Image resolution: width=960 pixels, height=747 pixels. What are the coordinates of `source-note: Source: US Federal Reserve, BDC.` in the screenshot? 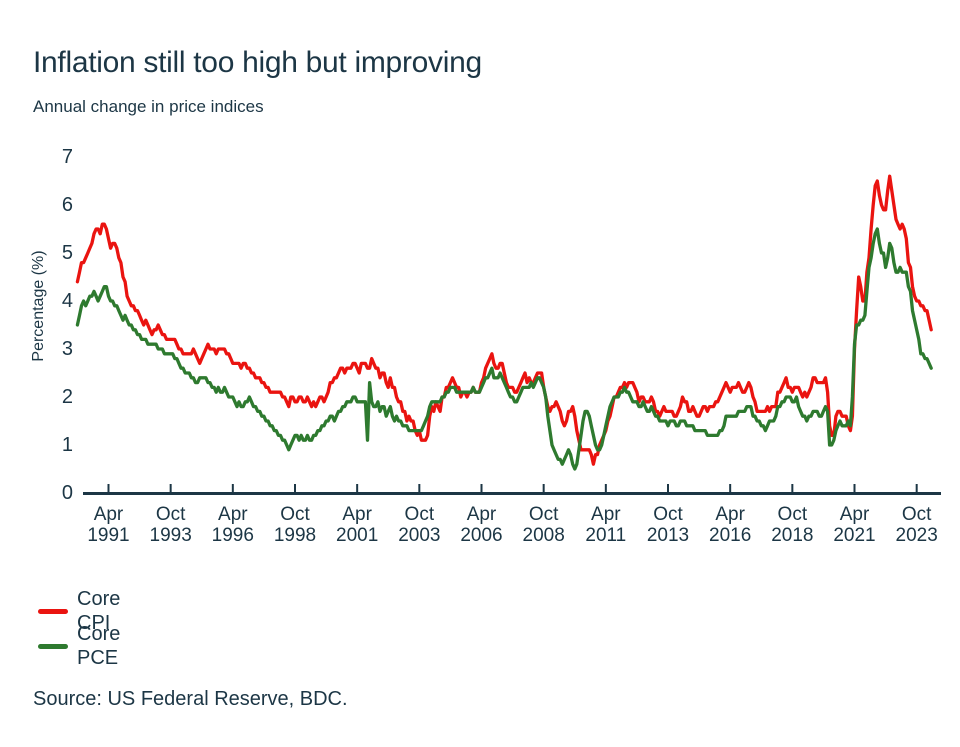 It's located at (190, 699).